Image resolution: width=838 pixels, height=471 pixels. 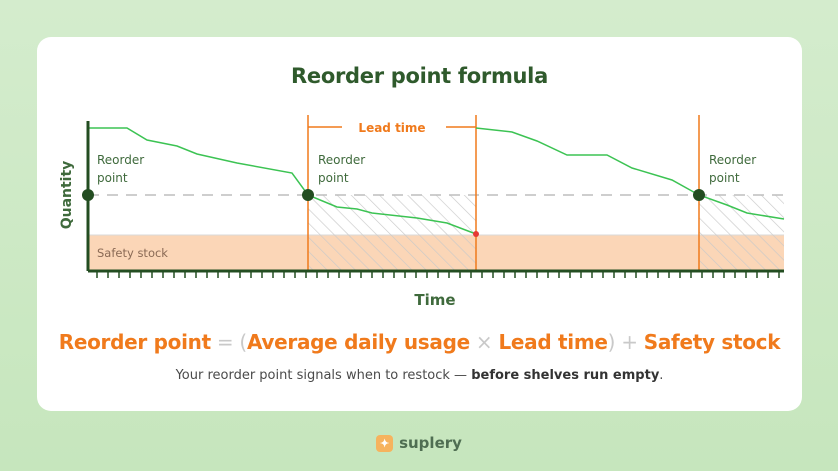 I want to click on formula-close-paren: ), so click(x=611, y=342).